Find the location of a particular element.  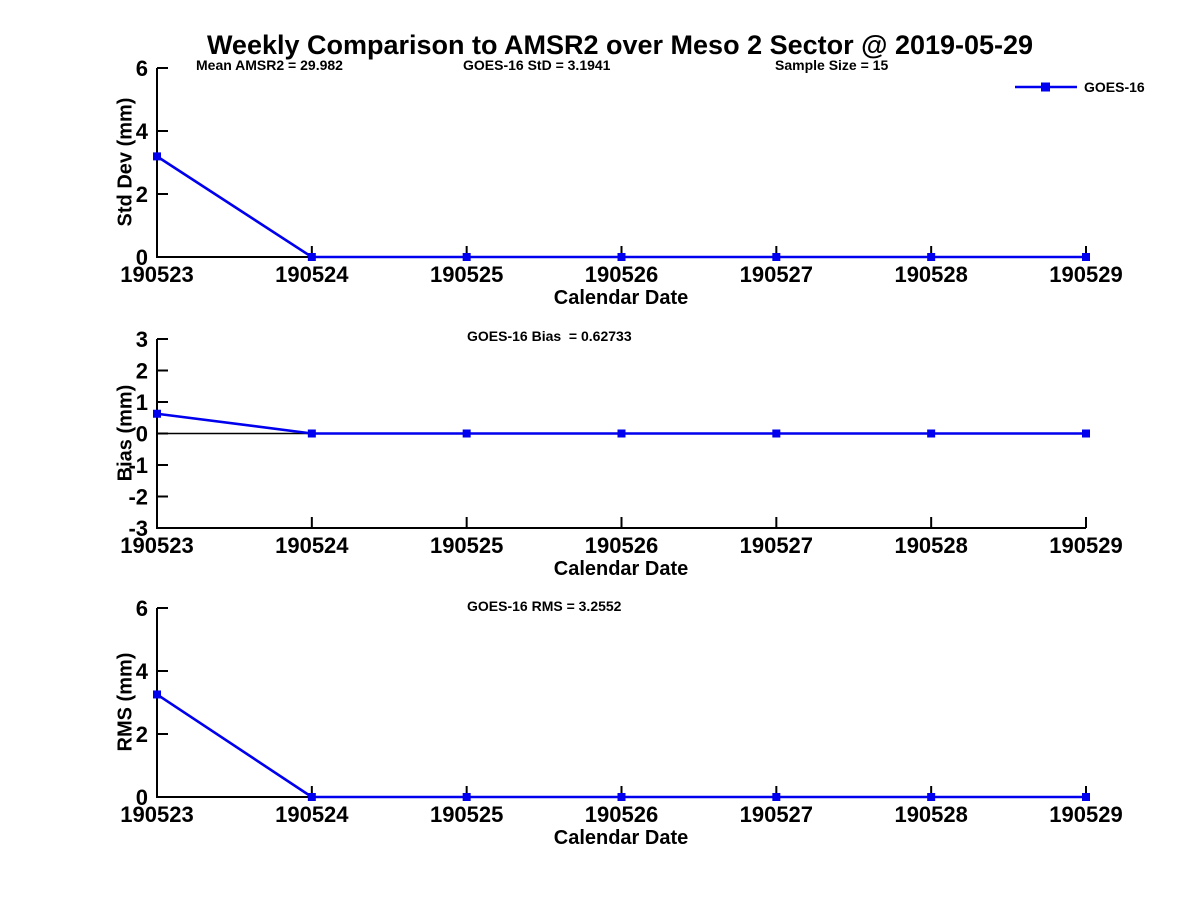

y-tick-label: -2 is located at coordinates (138, 497).